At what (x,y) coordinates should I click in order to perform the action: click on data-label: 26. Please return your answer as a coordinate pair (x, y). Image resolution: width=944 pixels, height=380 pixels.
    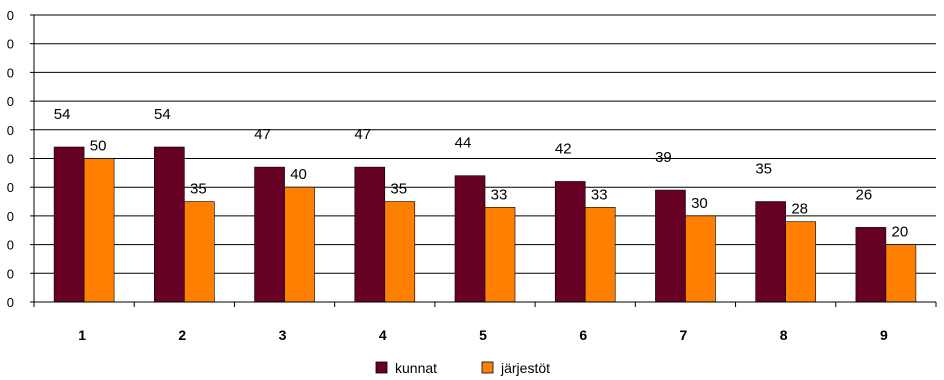
    Looking at the image, I should click on (864, 194).